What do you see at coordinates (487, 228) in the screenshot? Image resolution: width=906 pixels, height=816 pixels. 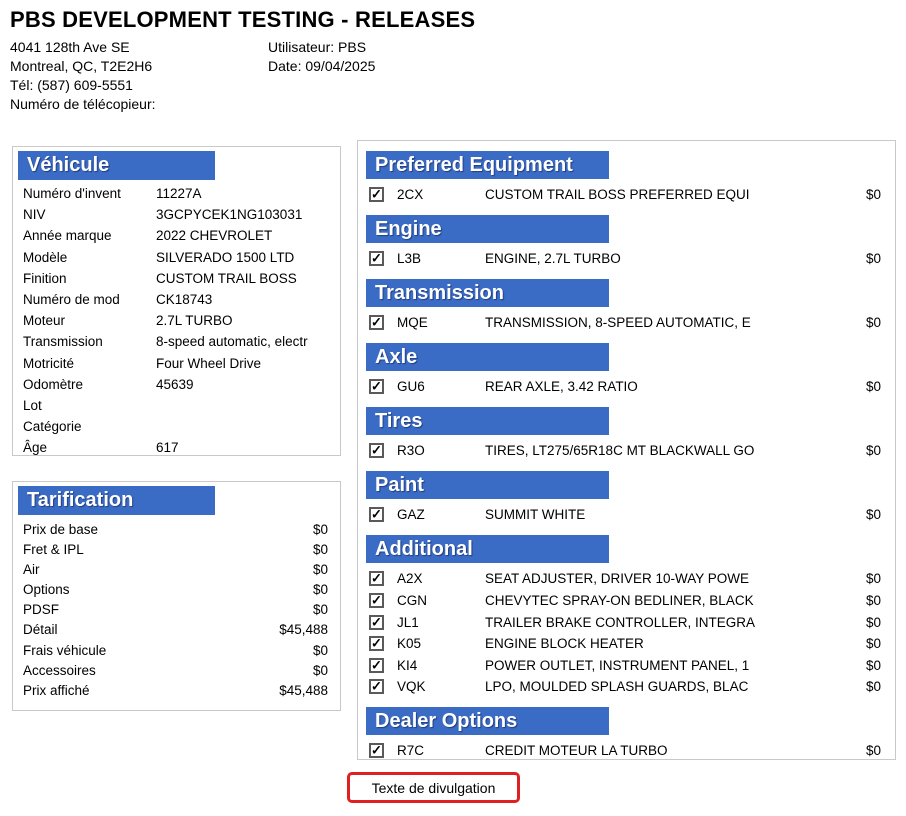 I see `options-section-title: Engine` at bounding box center [487, 228].